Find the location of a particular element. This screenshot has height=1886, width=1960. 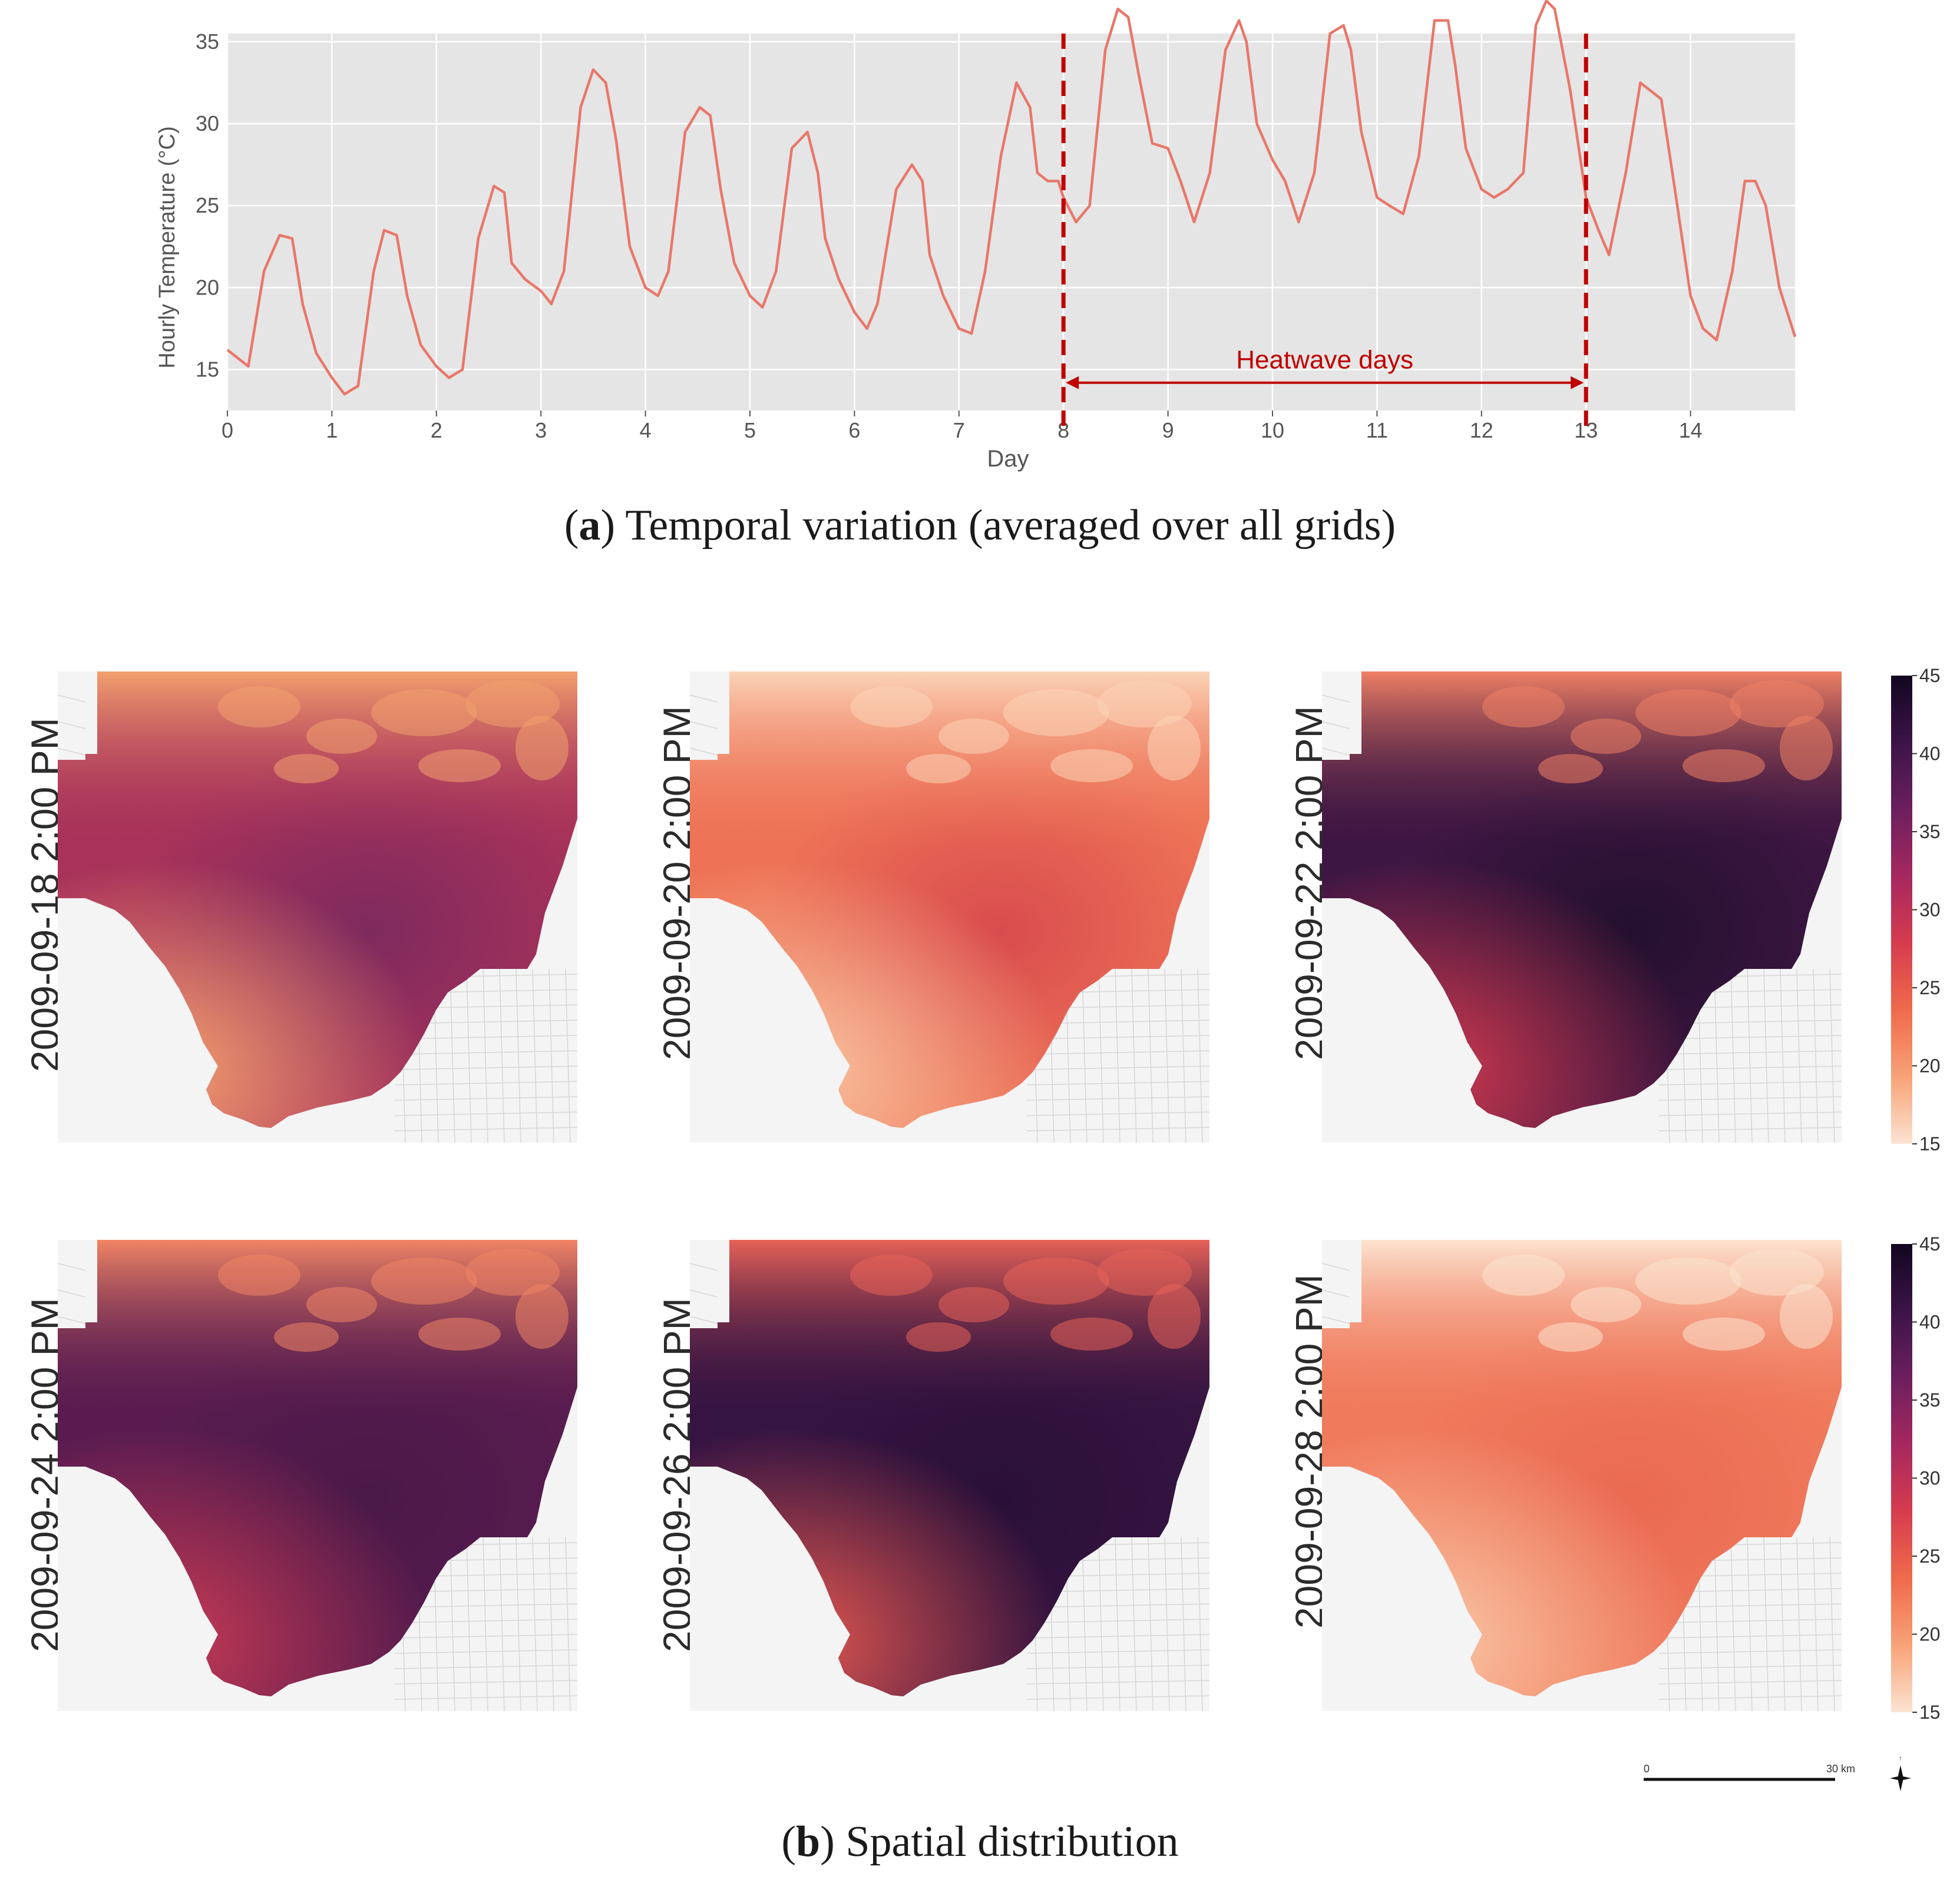

scale-bar-start: 0 is located at coordinates (1647, 1769).